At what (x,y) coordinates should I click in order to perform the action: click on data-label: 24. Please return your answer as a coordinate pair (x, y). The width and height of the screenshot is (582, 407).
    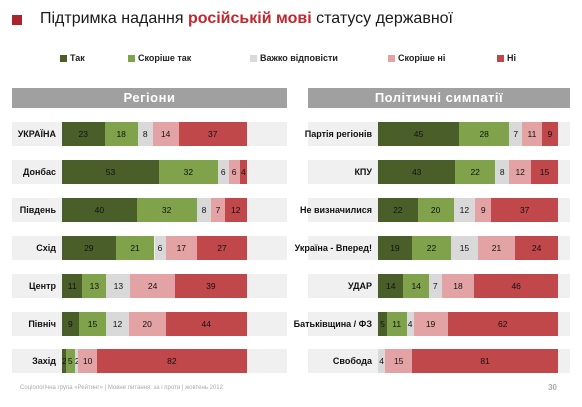
    Looking at the image, I should click on (536, 248).